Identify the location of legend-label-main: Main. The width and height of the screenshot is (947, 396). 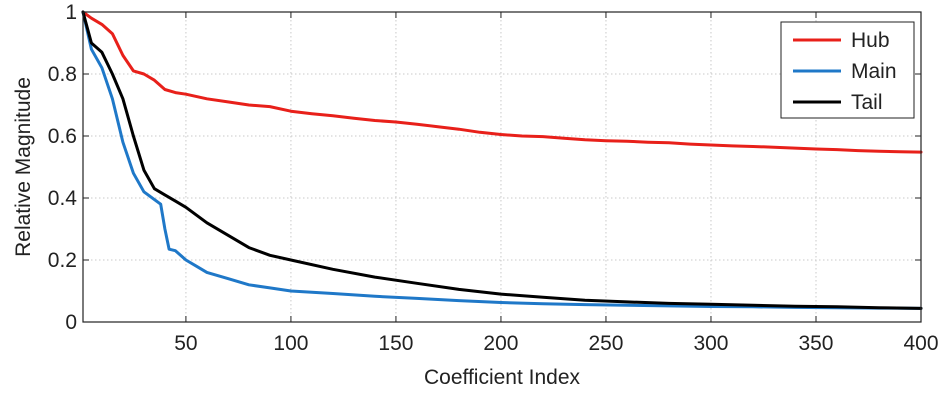
(874, 71).